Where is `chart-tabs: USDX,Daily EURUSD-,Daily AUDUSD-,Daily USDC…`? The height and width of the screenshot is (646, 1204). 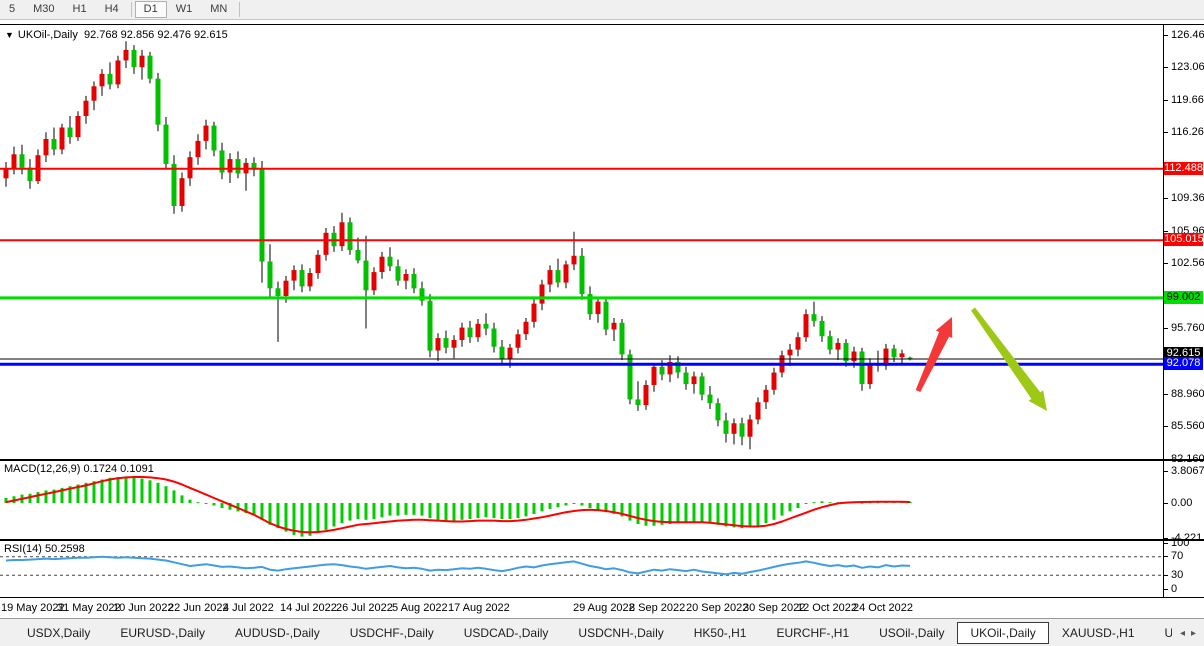 chart-tabs: USDX,Daily EURUSD-,Daily AUDUSD-,Daily USDC… is located at coordinates (586, 632).